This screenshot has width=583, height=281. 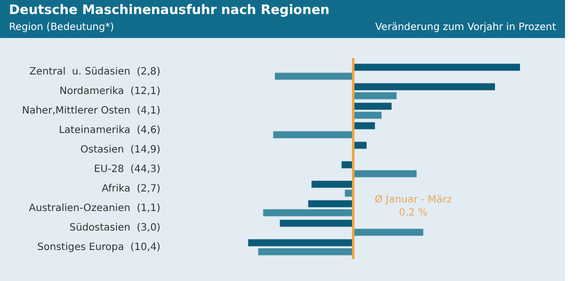 What do you see at coordinates (127, 169) in the screenshot?
I see `y-tick-label: EU-28 (44,3)` at bounding box center [127, 169].